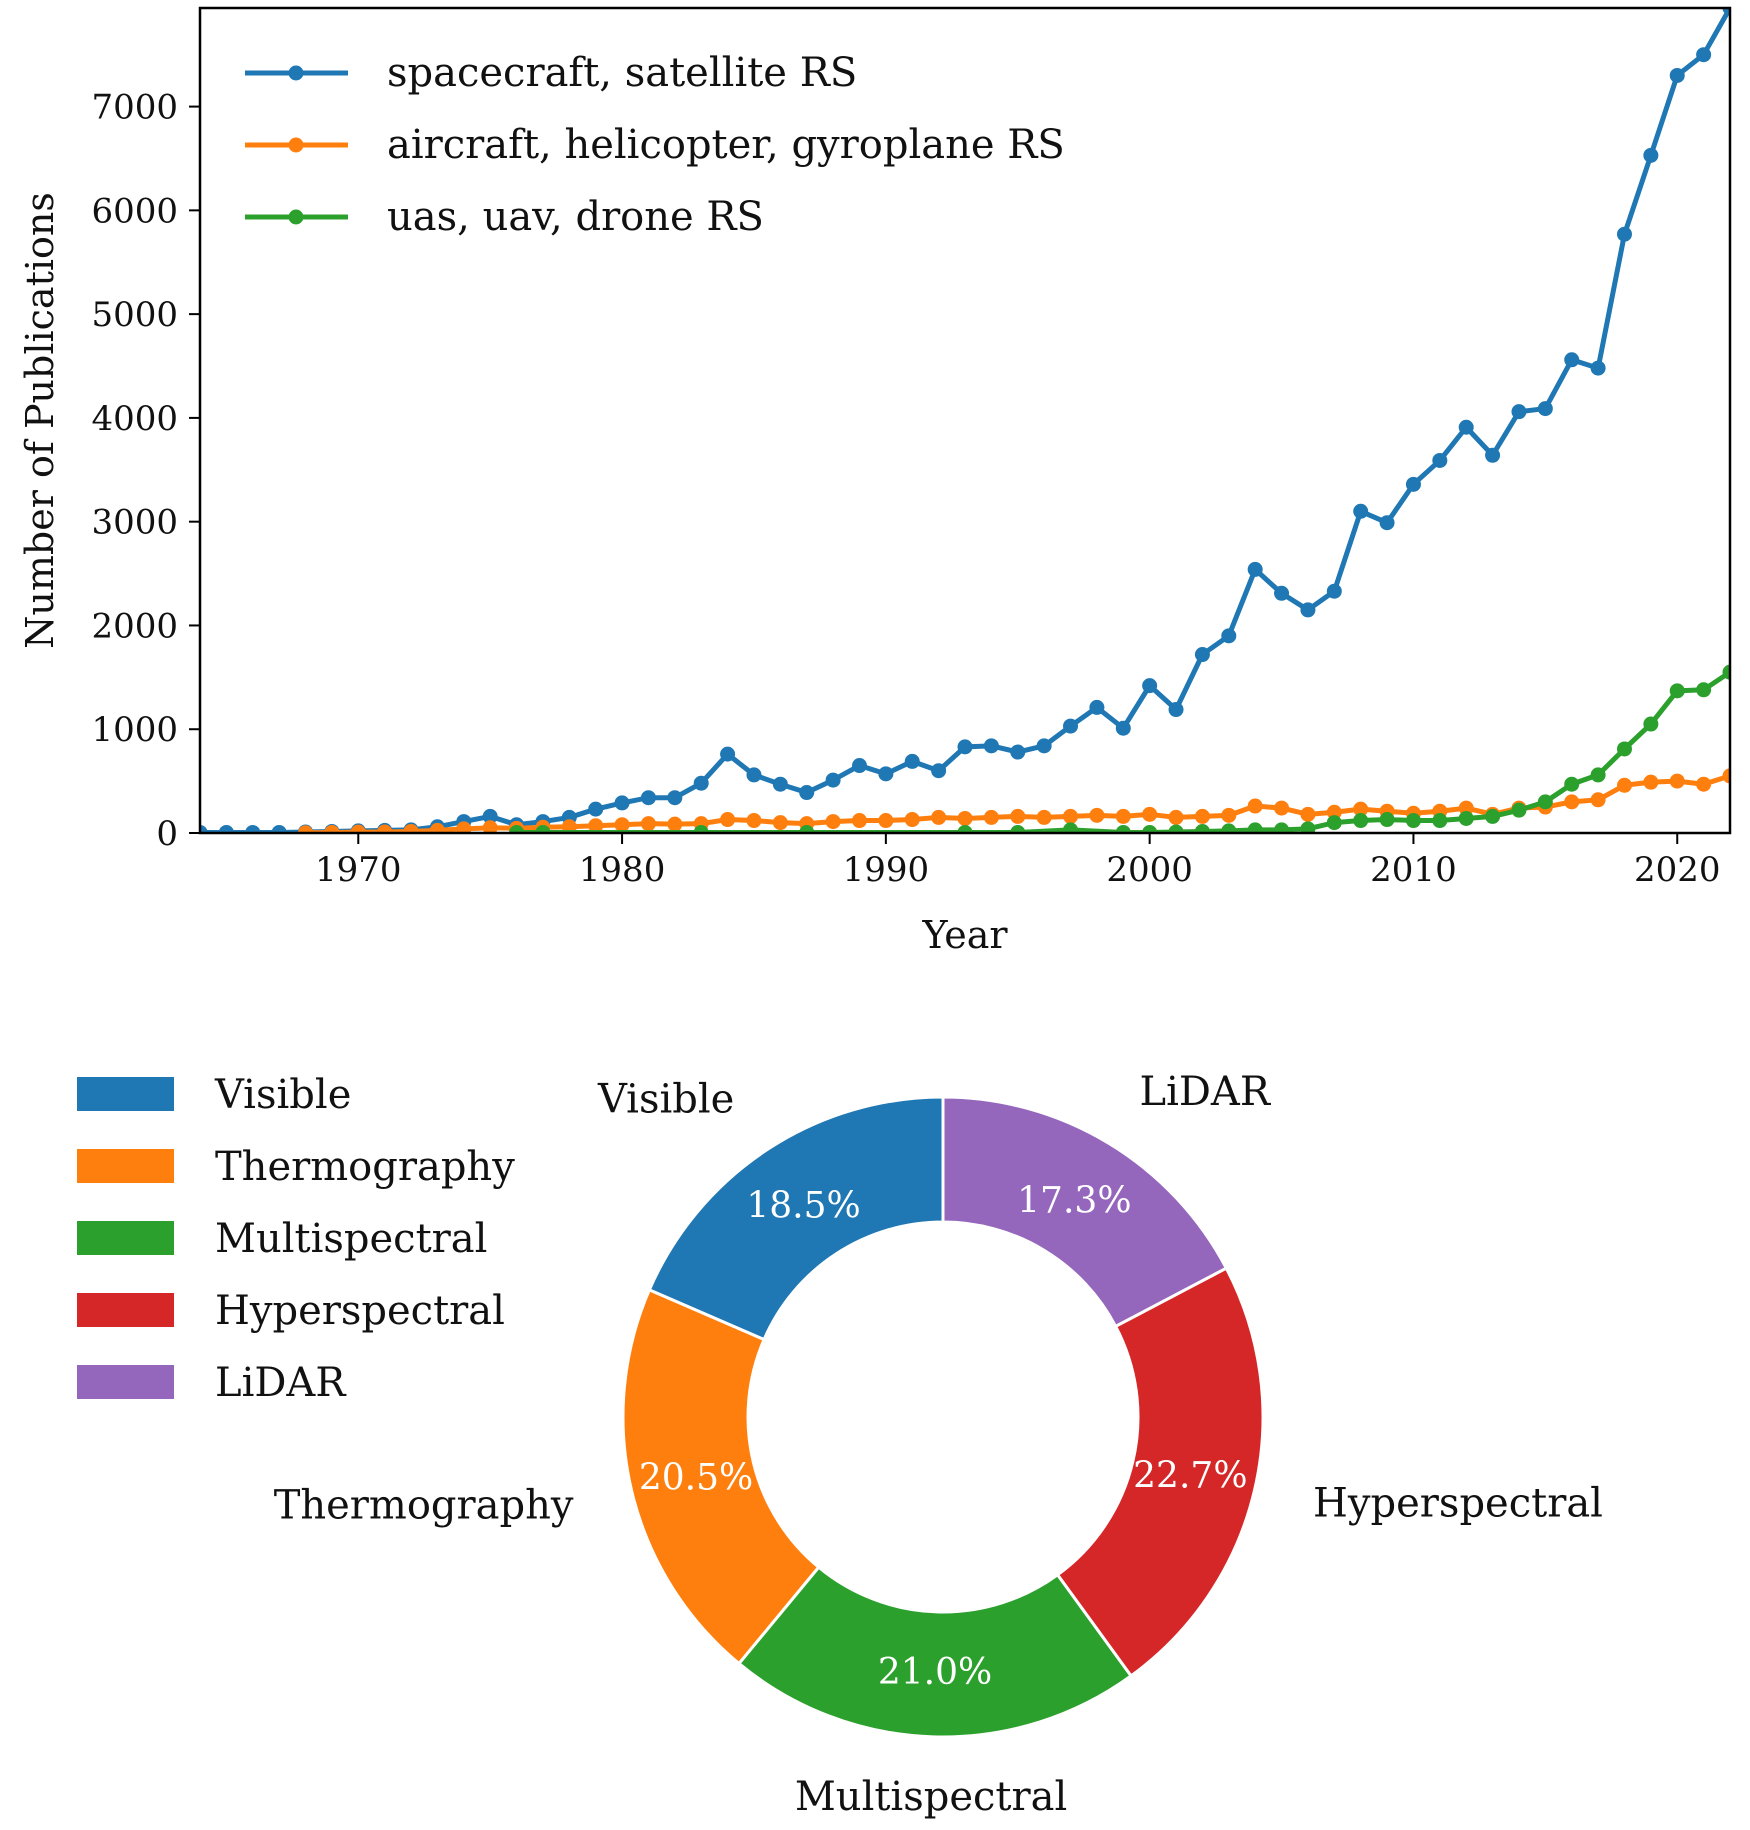 The image size is (1750, 1830). What do you see at coordinates (360, 1311) in the screenshot?
I see `legend-entry: Hyperspectral` at bounding box center [360, 1311].